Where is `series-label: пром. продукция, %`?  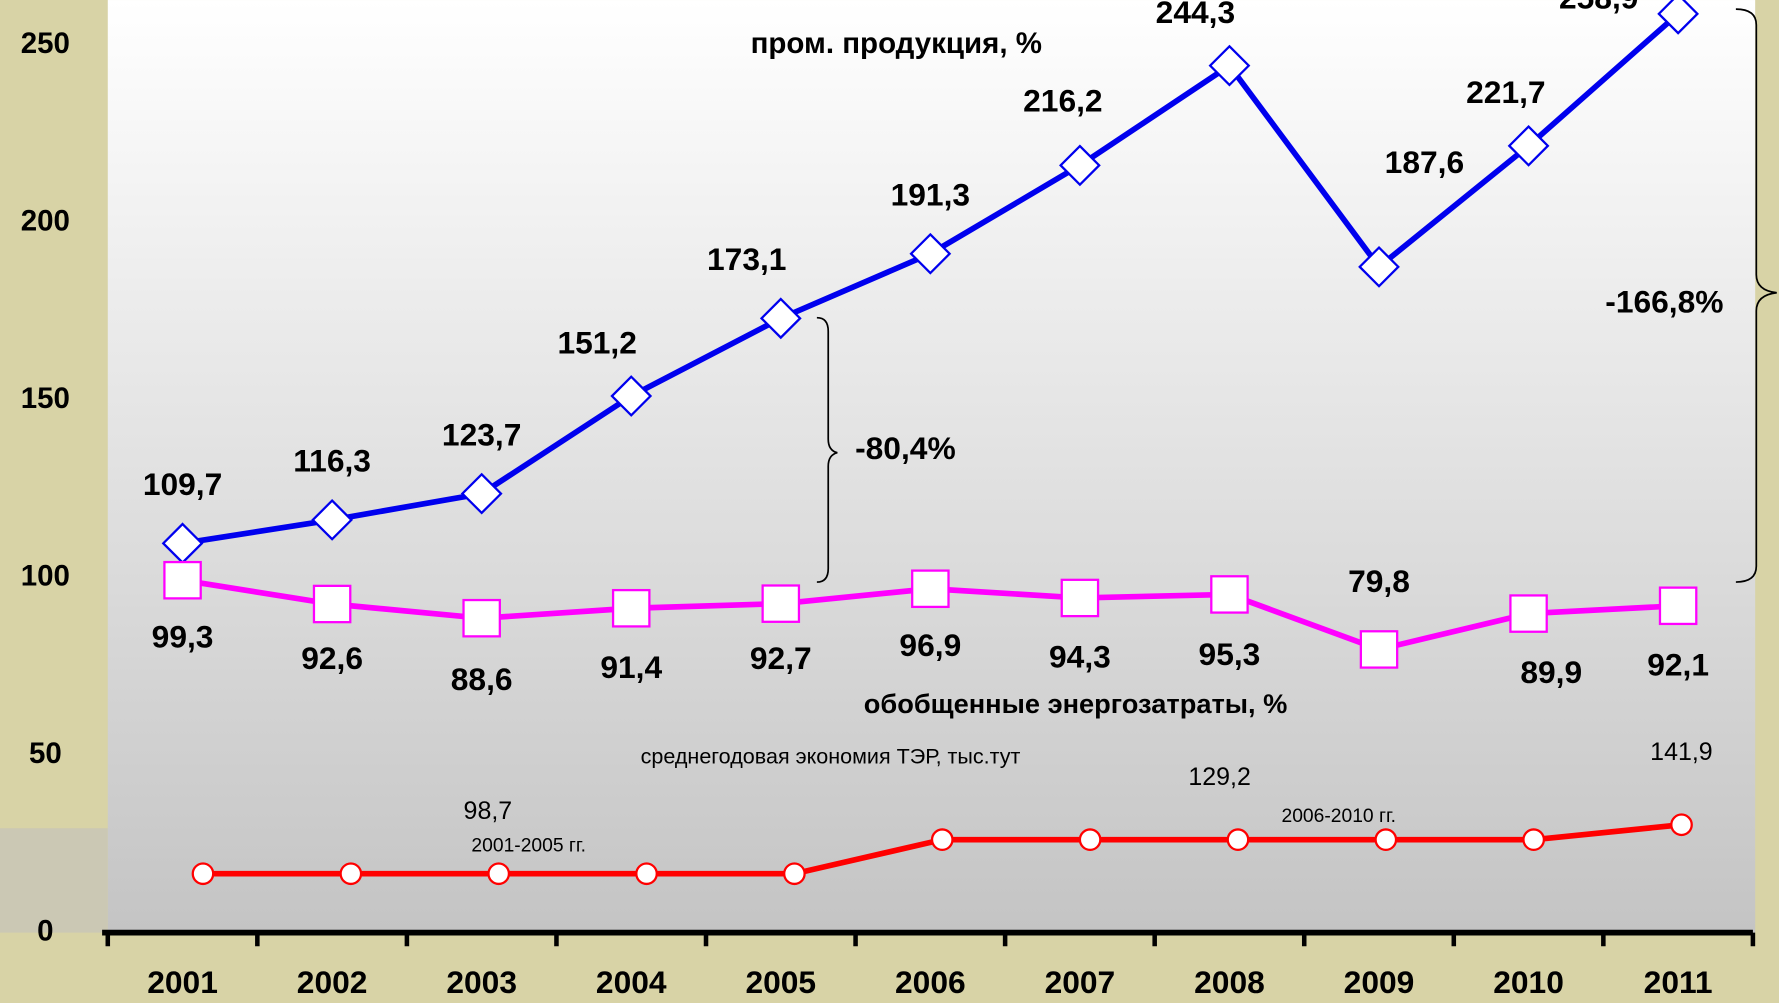
series-label: пром. продукция, % is located at coordinates (896, 43).